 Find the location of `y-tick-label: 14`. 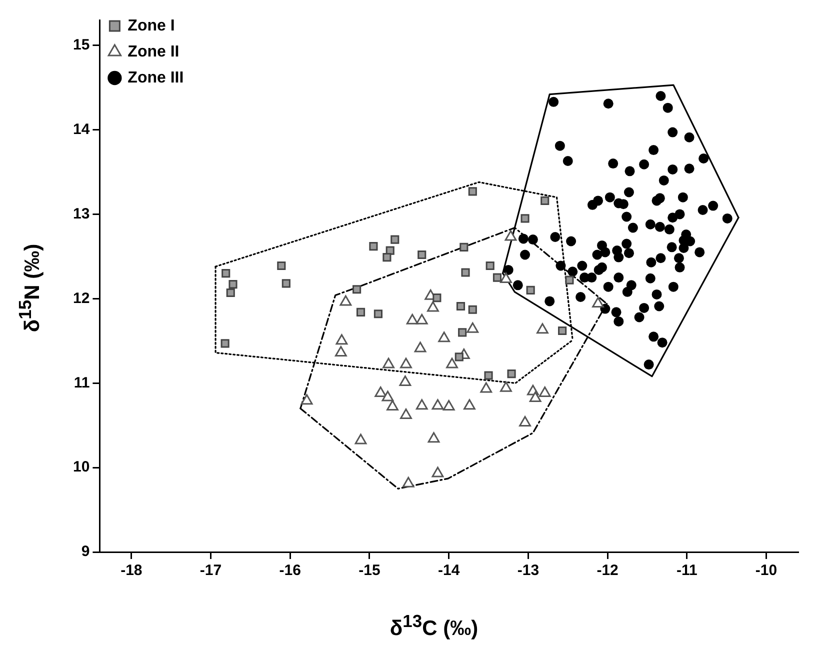

y-tick-label: 14 is located at coordinates (81, 129).